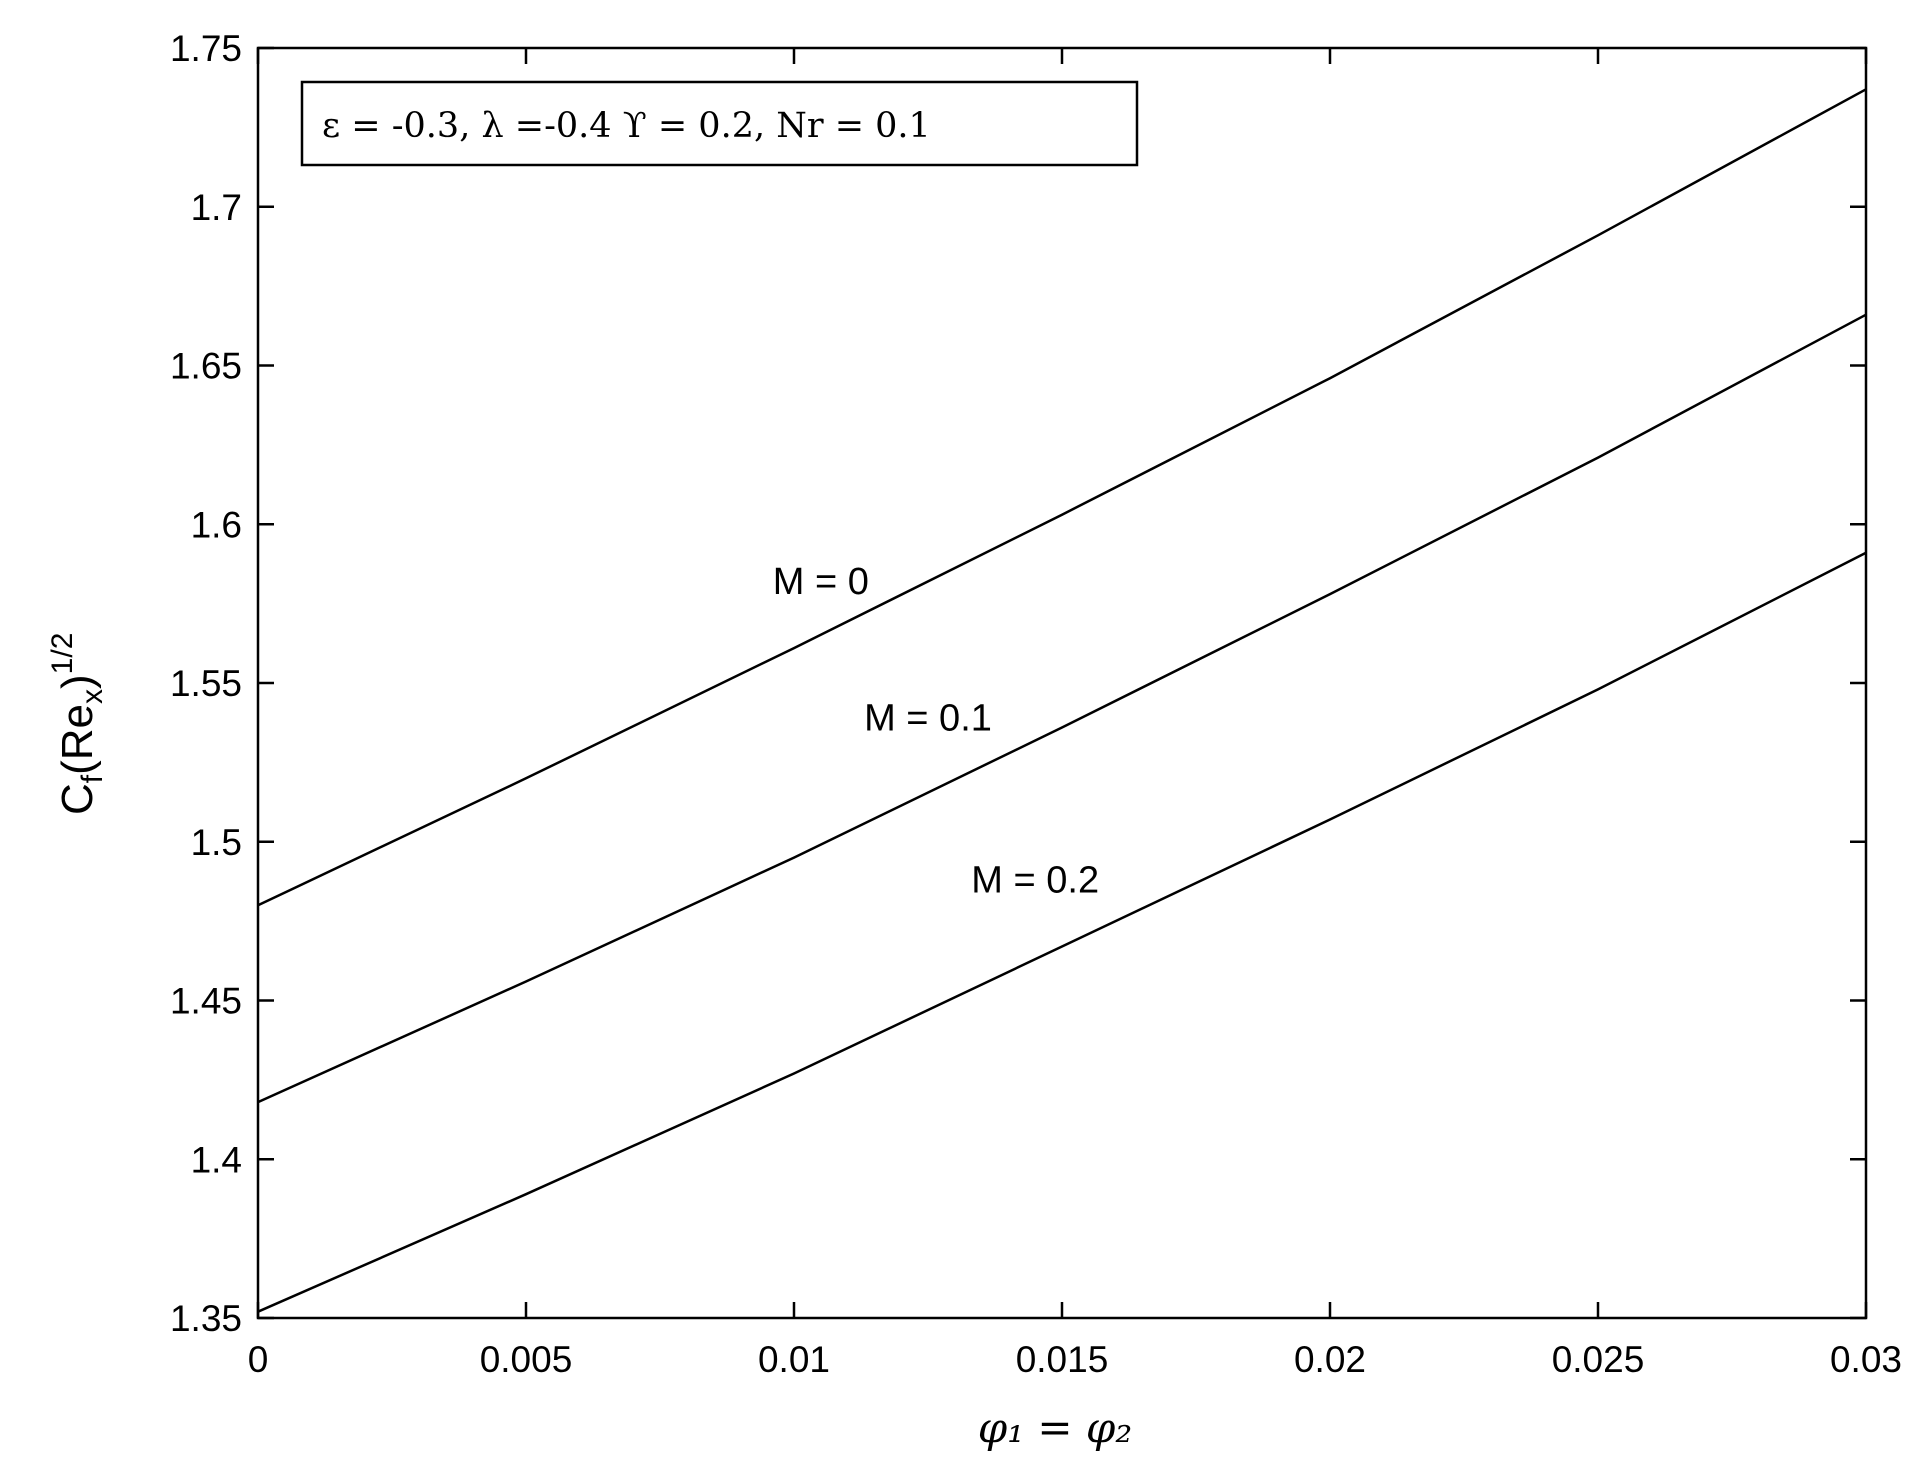 This screenshot has width=1926, height=1478. Describe the element at coordinates (928, 719) in the screenshot. I see `curve-label: M = 0.1` at that location.